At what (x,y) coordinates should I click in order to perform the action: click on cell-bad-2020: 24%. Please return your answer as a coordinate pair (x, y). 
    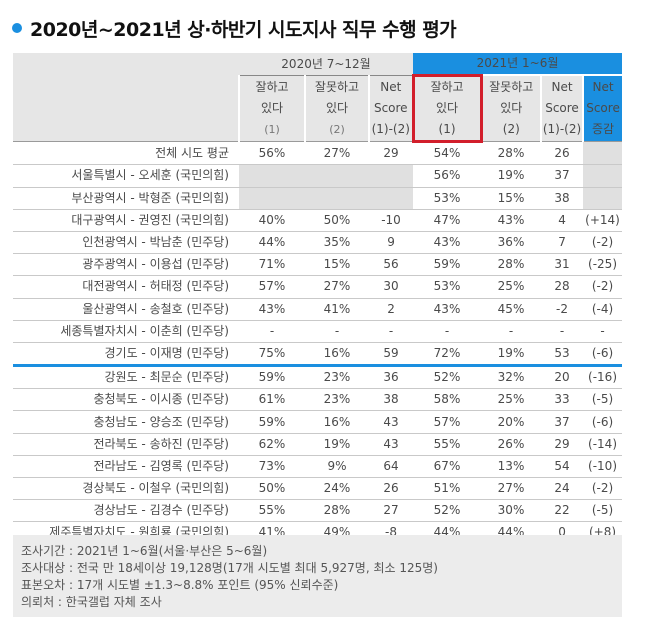
    Looking at the image, I should click on (337, 489).